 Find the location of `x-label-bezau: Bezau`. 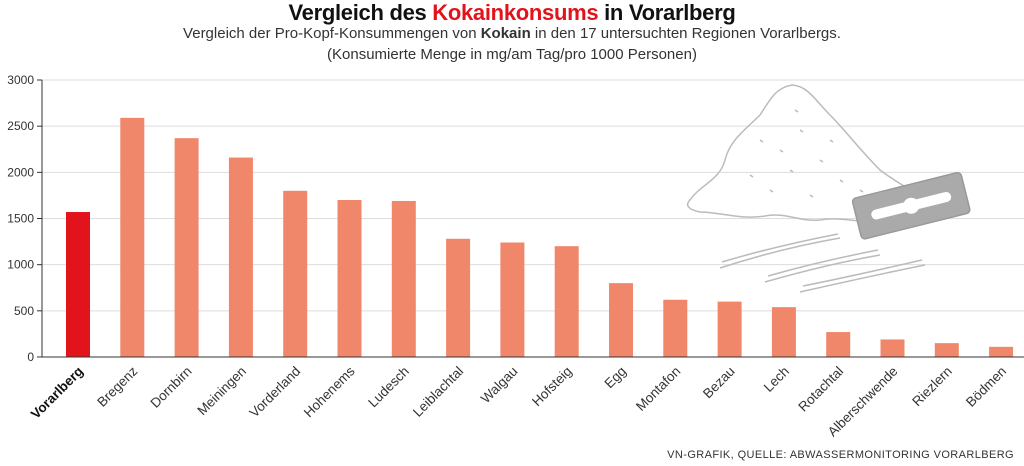

x-label-bezau: Bezau is located at coordinates (719, 383).